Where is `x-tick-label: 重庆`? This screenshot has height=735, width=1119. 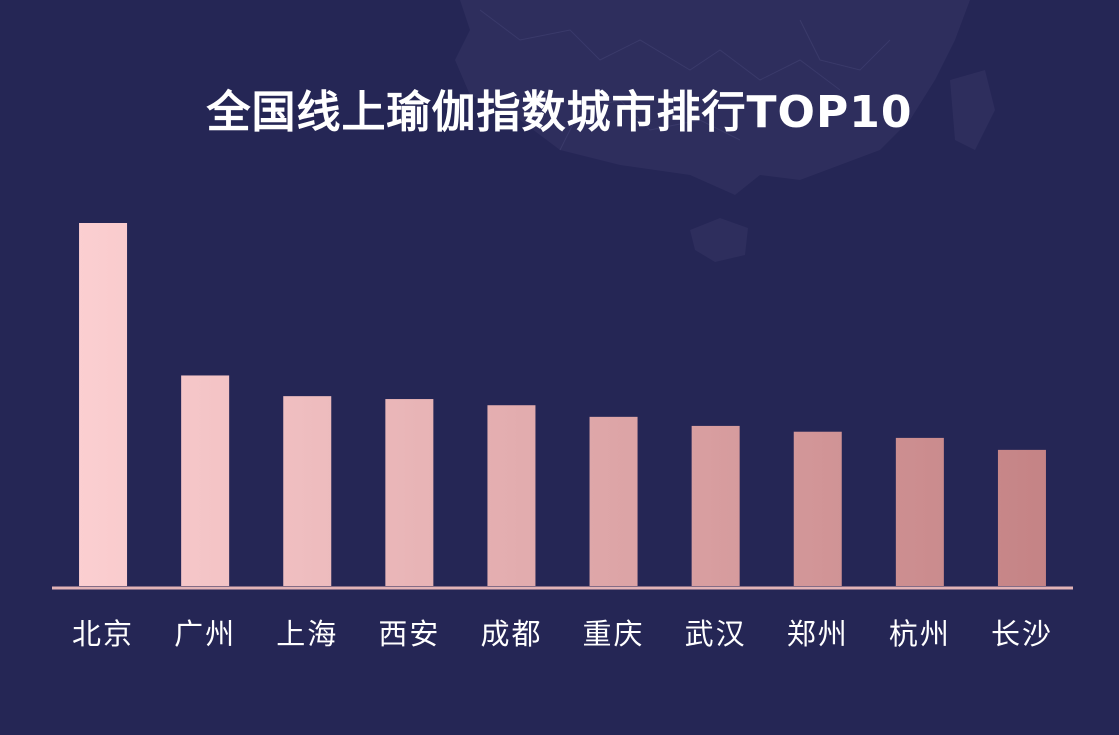 x-tick-label: 重庆 is located at coordinates (614, 634).